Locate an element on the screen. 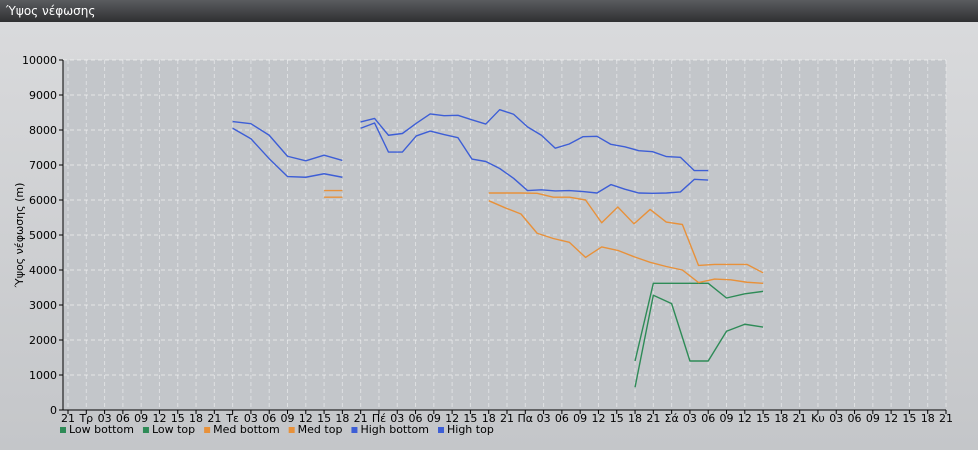 The height and width of the screenshot is (450, 978). y-tick-label: 6000 is located at coordinates (43, 200).